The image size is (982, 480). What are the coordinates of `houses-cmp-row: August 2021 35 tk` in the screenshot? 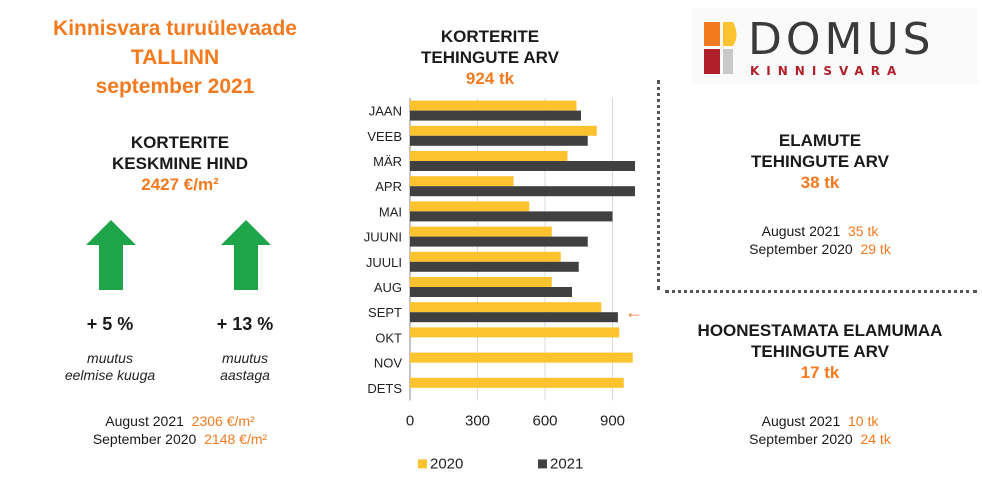 It's located at (820, 231).